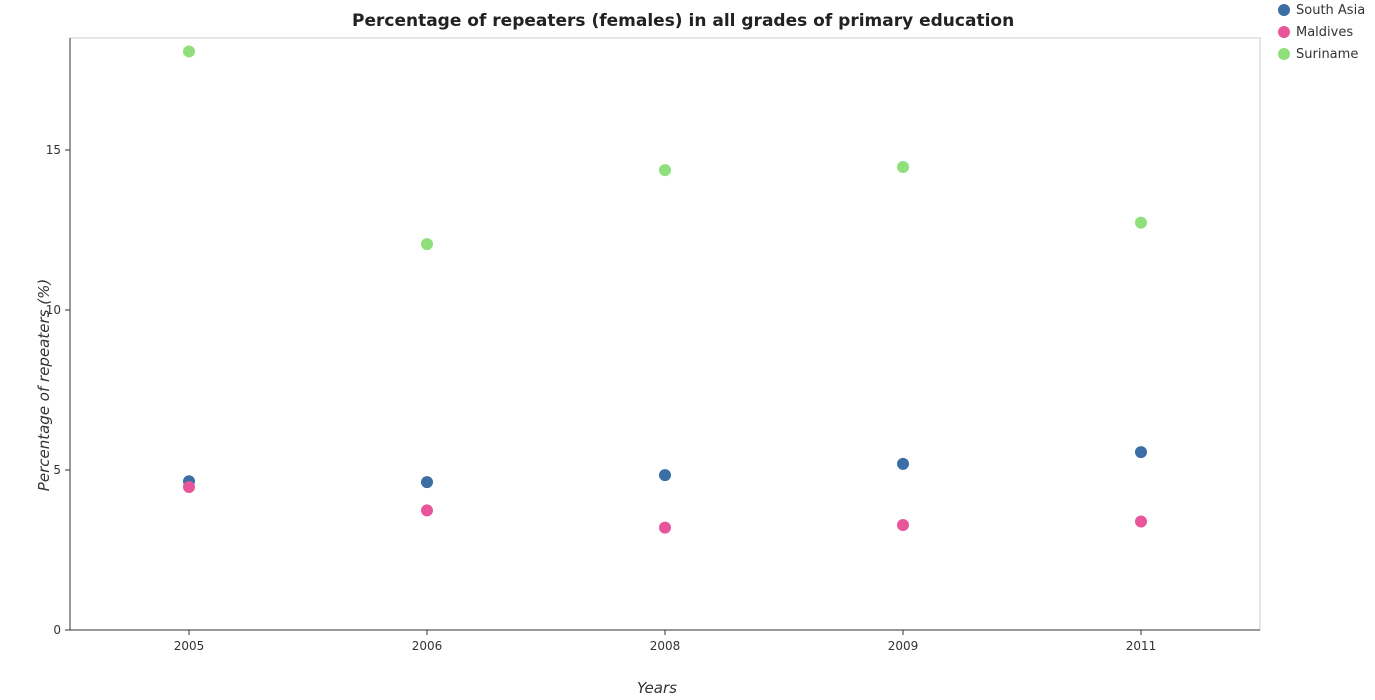  I want to click on legend-label: South Asia, so click(1330, 10).